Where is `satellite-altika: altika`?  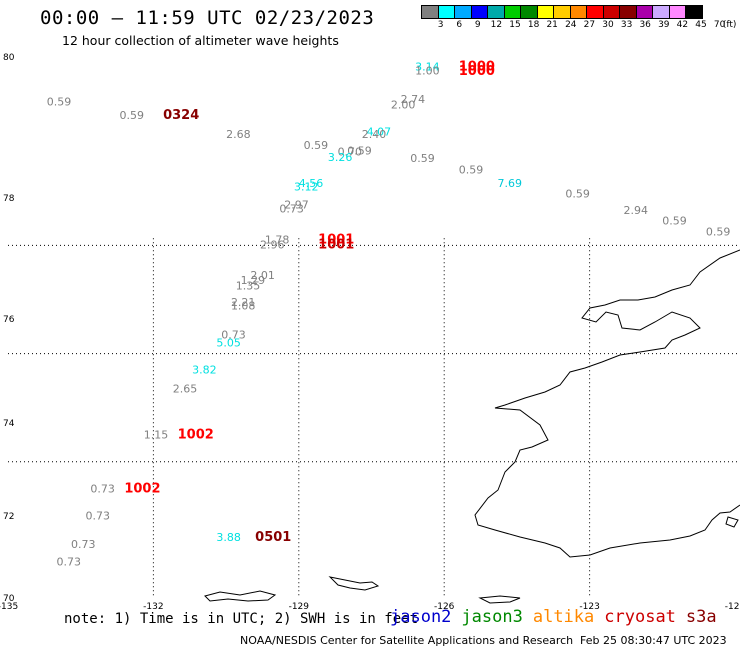
satellite-altika: altika is located at coordinates (563, 617).